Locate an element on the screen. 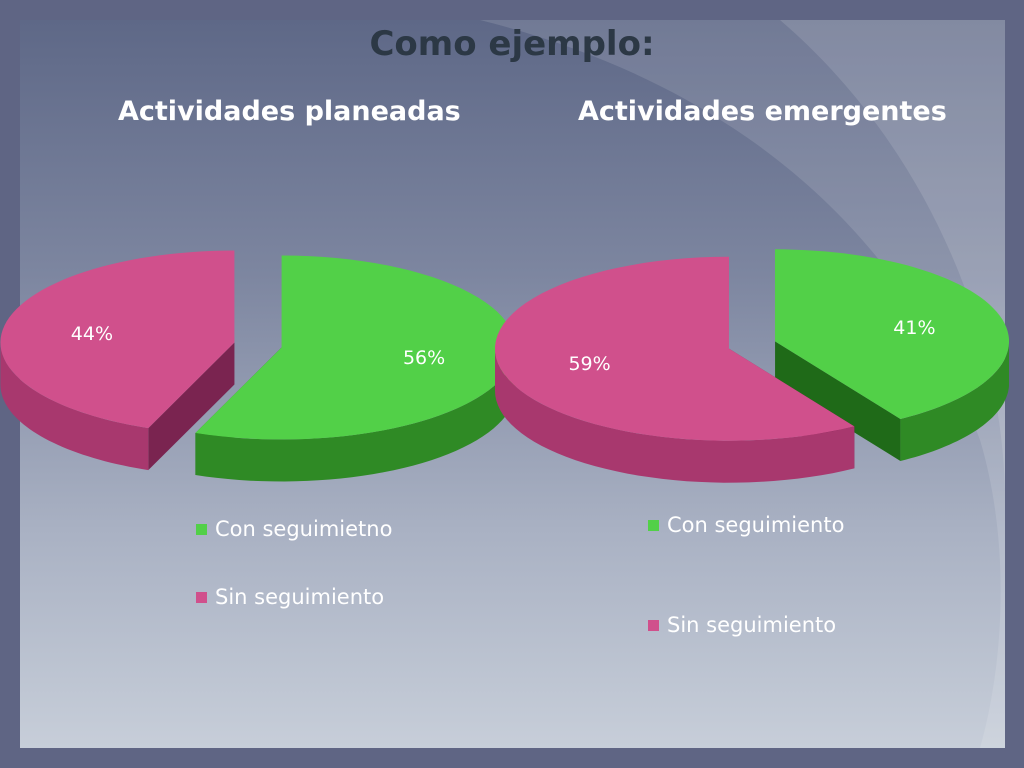  slide-title: Como ejemplo: is located at coordinates (512, 44).